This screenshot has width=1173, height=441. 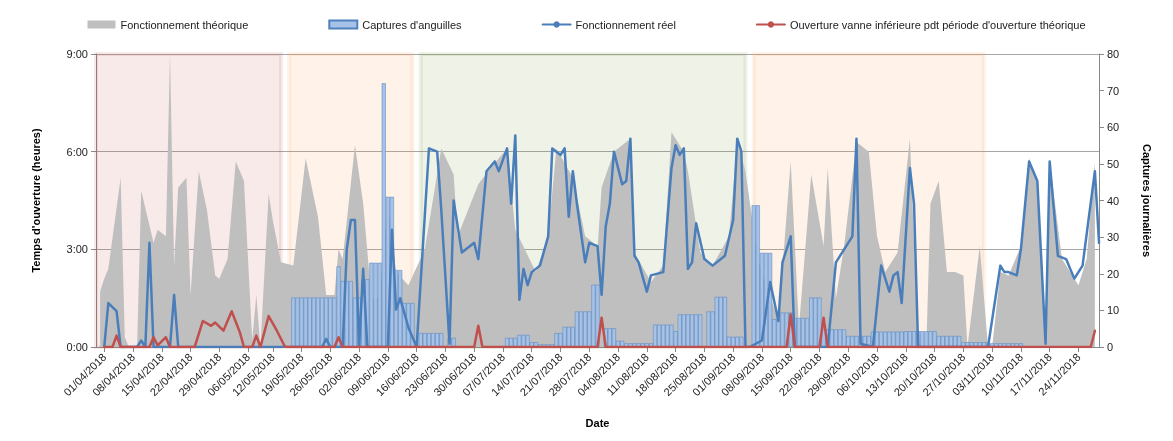 What do you see at coordinates (1113, 54) in the screenshot?
I see `y2-tick-label: 80` at bounding box center [1113, 54].